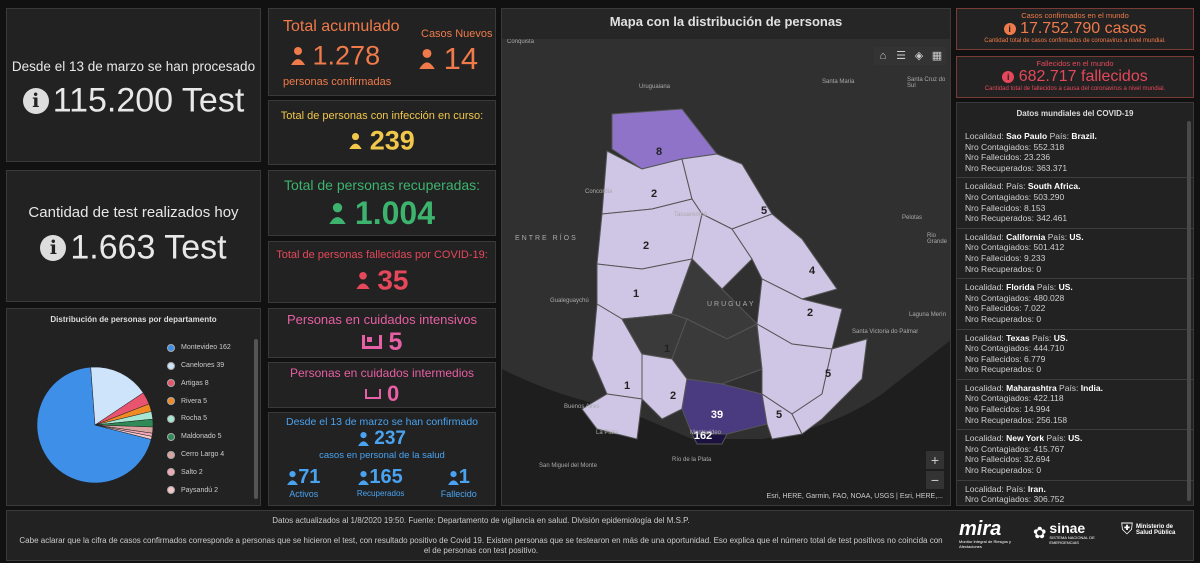 The height and width of the screenshot is (563, 1200). What do you see at coordinates (304, 494) in the screenshot?
I see `health-active-label: Activos` at bounding box center [304, 494].